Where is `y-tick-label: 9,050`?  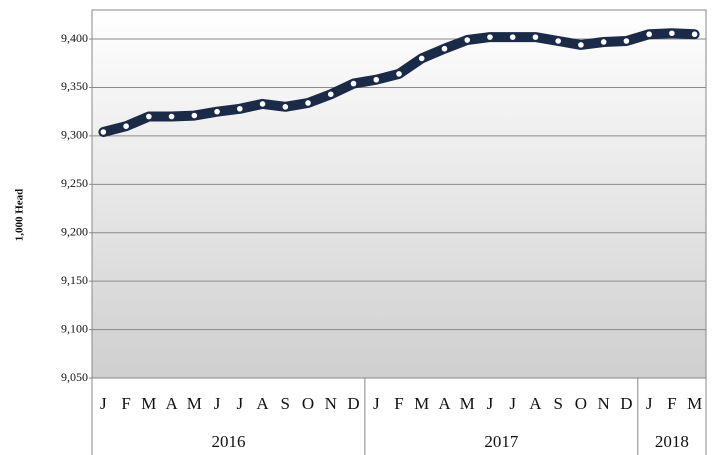 y-tick-label: 9,050 is located at coordinates (74, 377).